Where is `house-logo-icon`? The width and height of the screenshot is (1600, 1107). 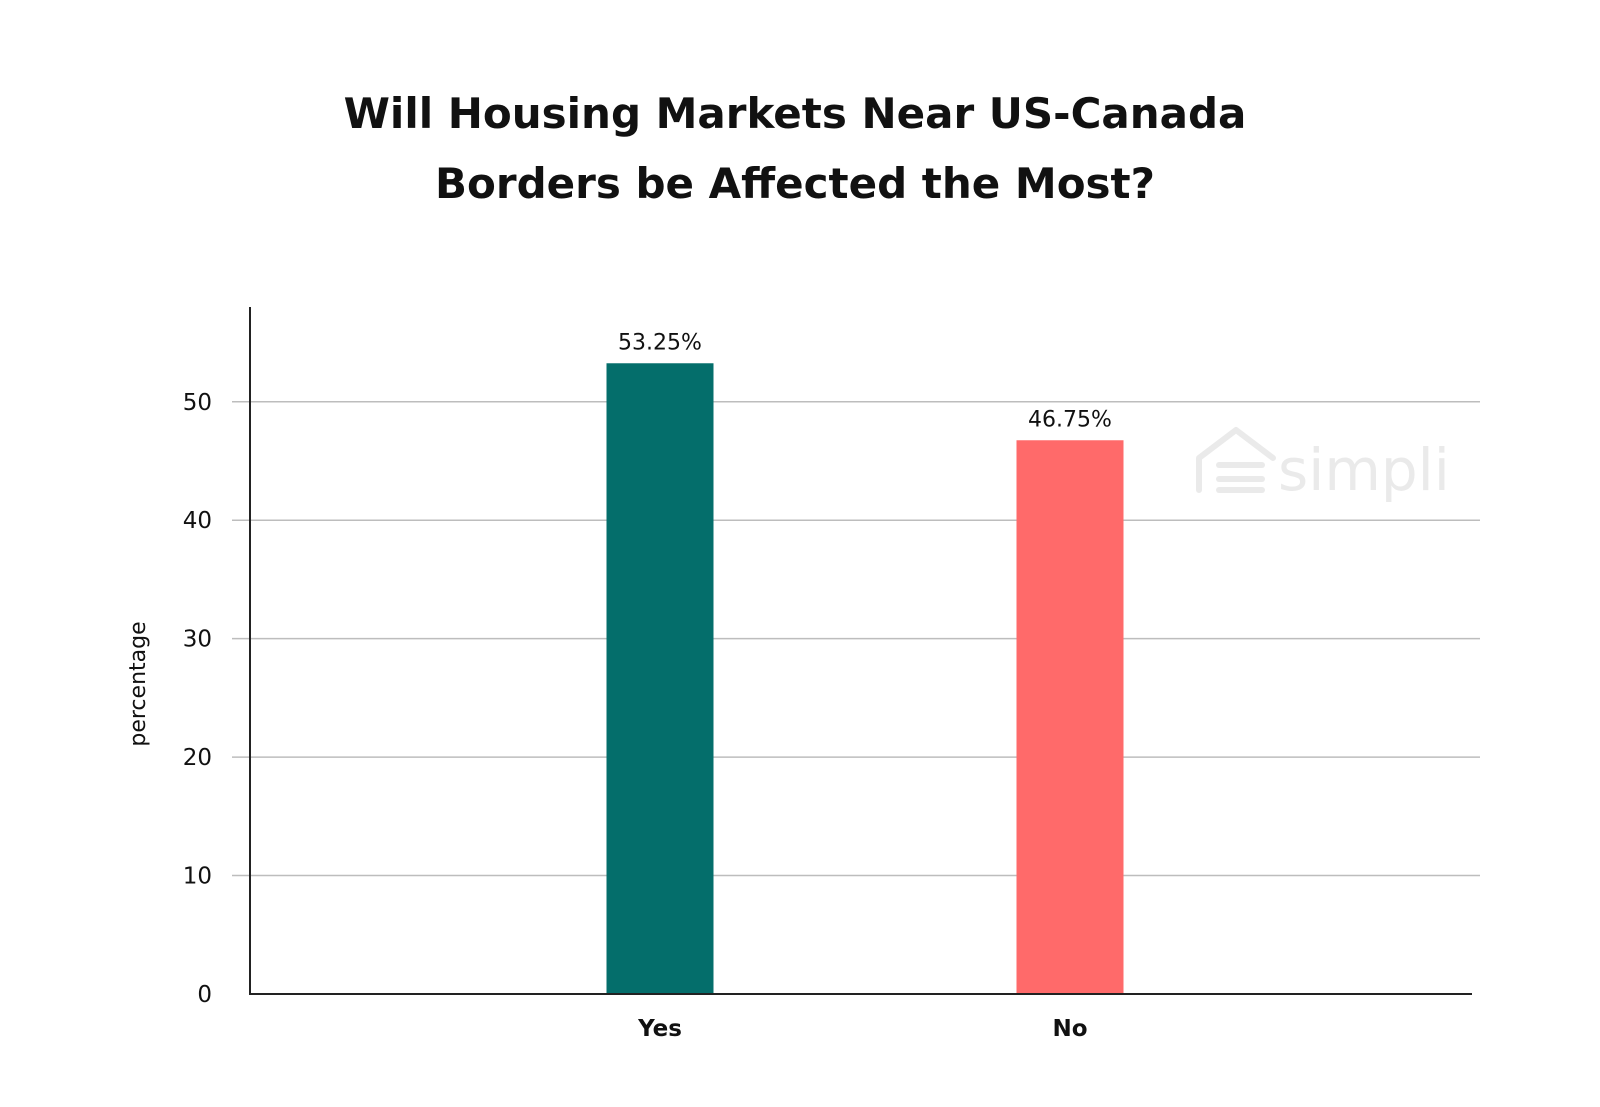
house-logo-icon is located at coordinates (1236, 460).